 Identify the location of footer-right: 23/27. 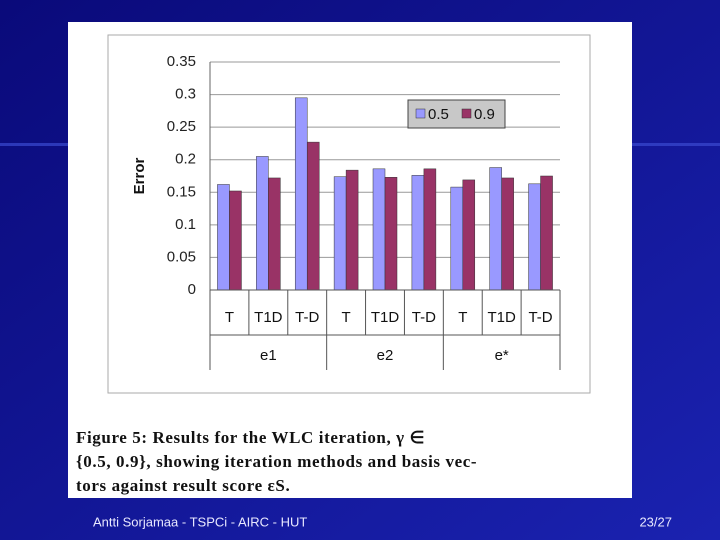
(655, 521).